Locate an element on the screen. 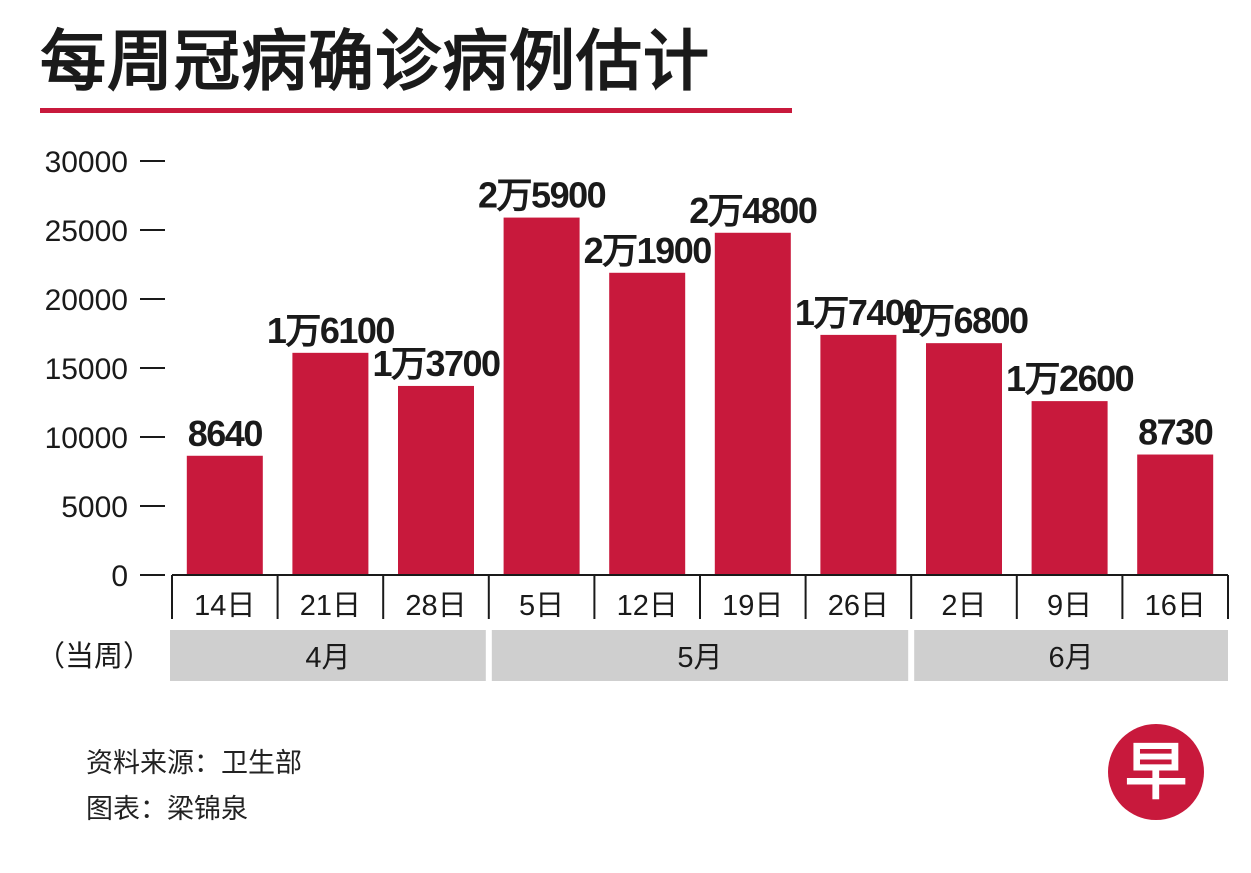  x-tick-label: 28日 is located at coordinates (435, 606).